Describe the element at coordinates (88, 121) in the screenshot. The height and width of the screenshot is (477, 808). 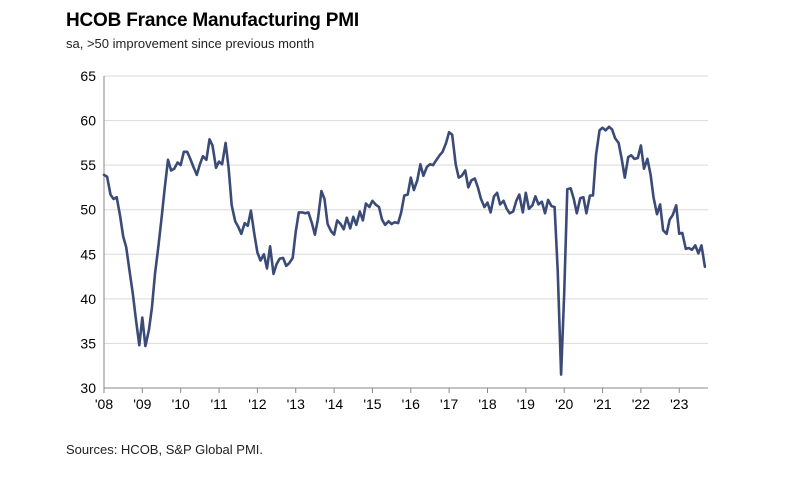
I see `y-tick-label-60: 60` at that location.